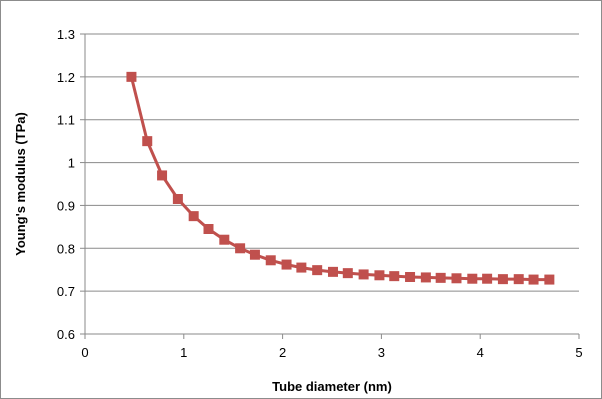 Image resolution: width=602 pixels, height=399 pixels. I want to click on x-tick-label: 2, so click(282, 352).